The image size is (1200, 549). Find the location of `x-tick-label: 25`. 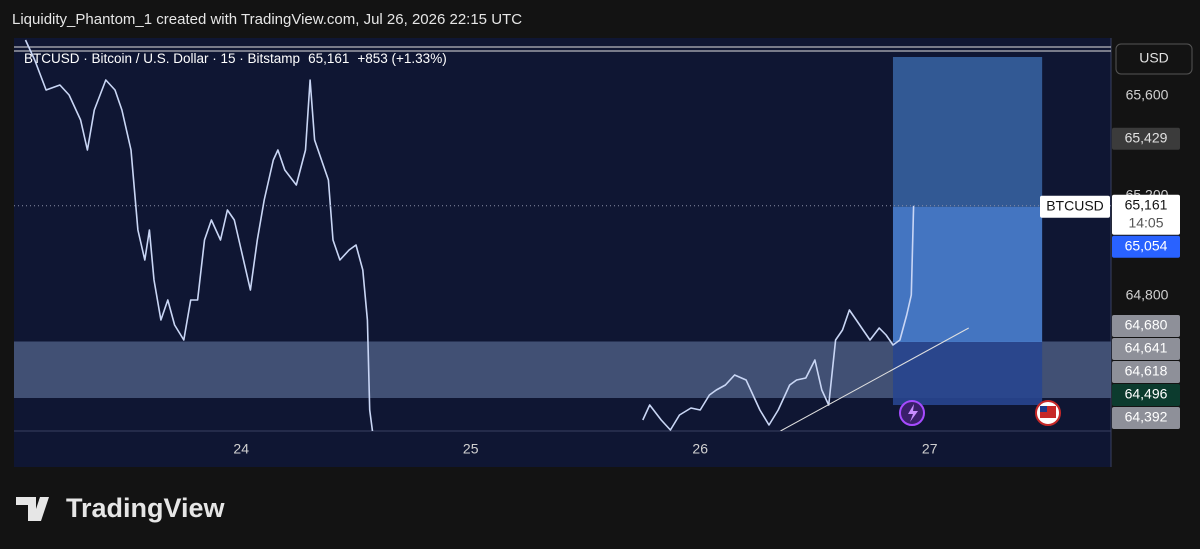

x-tick-label: 25 is located at coordinates (471, 449).